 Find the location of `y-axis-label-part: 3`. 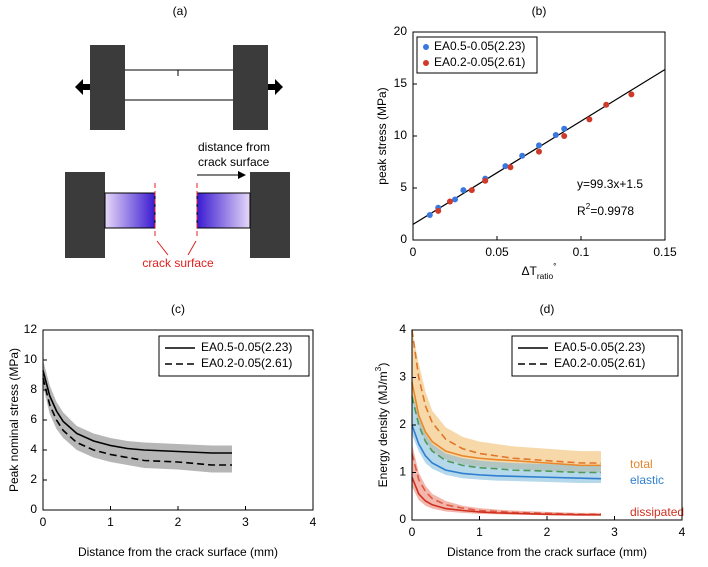

y-axis-label-part: 3 is located at coordinates (378, 368).